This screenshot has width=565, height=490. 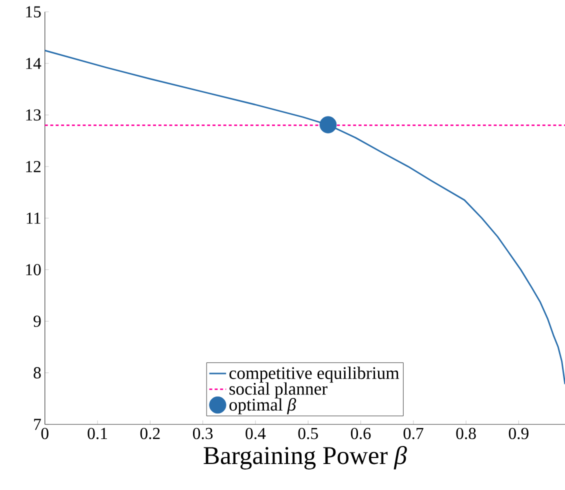 I want to click on x-tick-label: 0.9, so click(x=518, y=434).